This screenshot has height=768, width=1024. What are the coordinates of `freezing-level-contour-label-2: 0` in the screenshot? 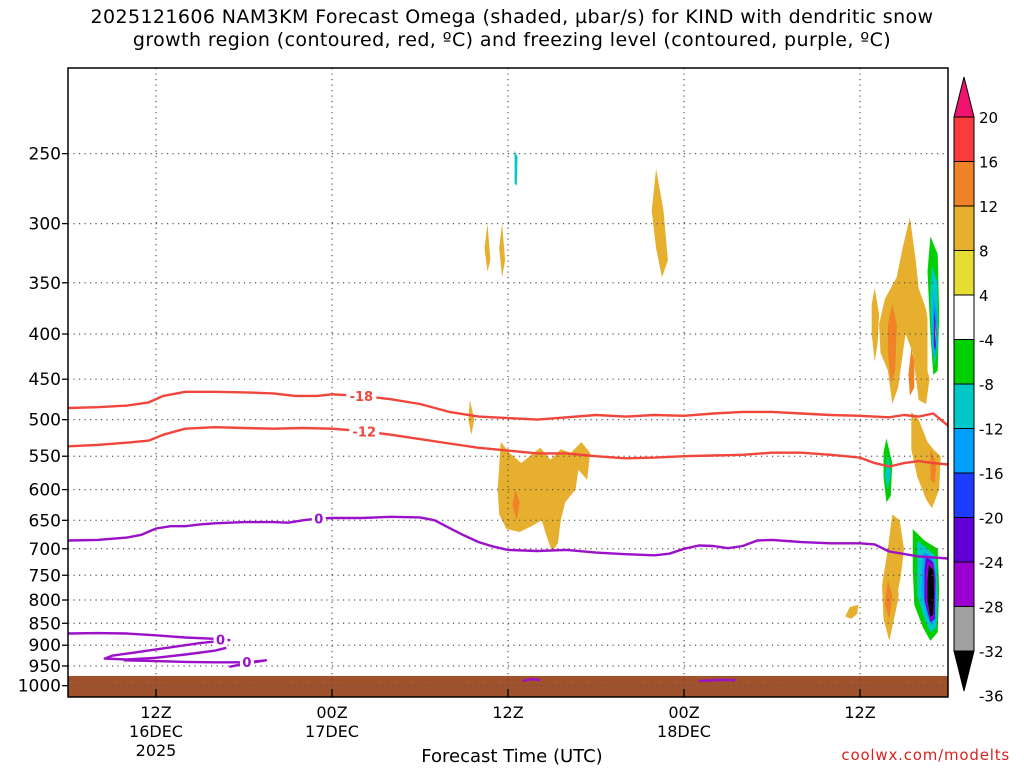 It's located at (220, 640).